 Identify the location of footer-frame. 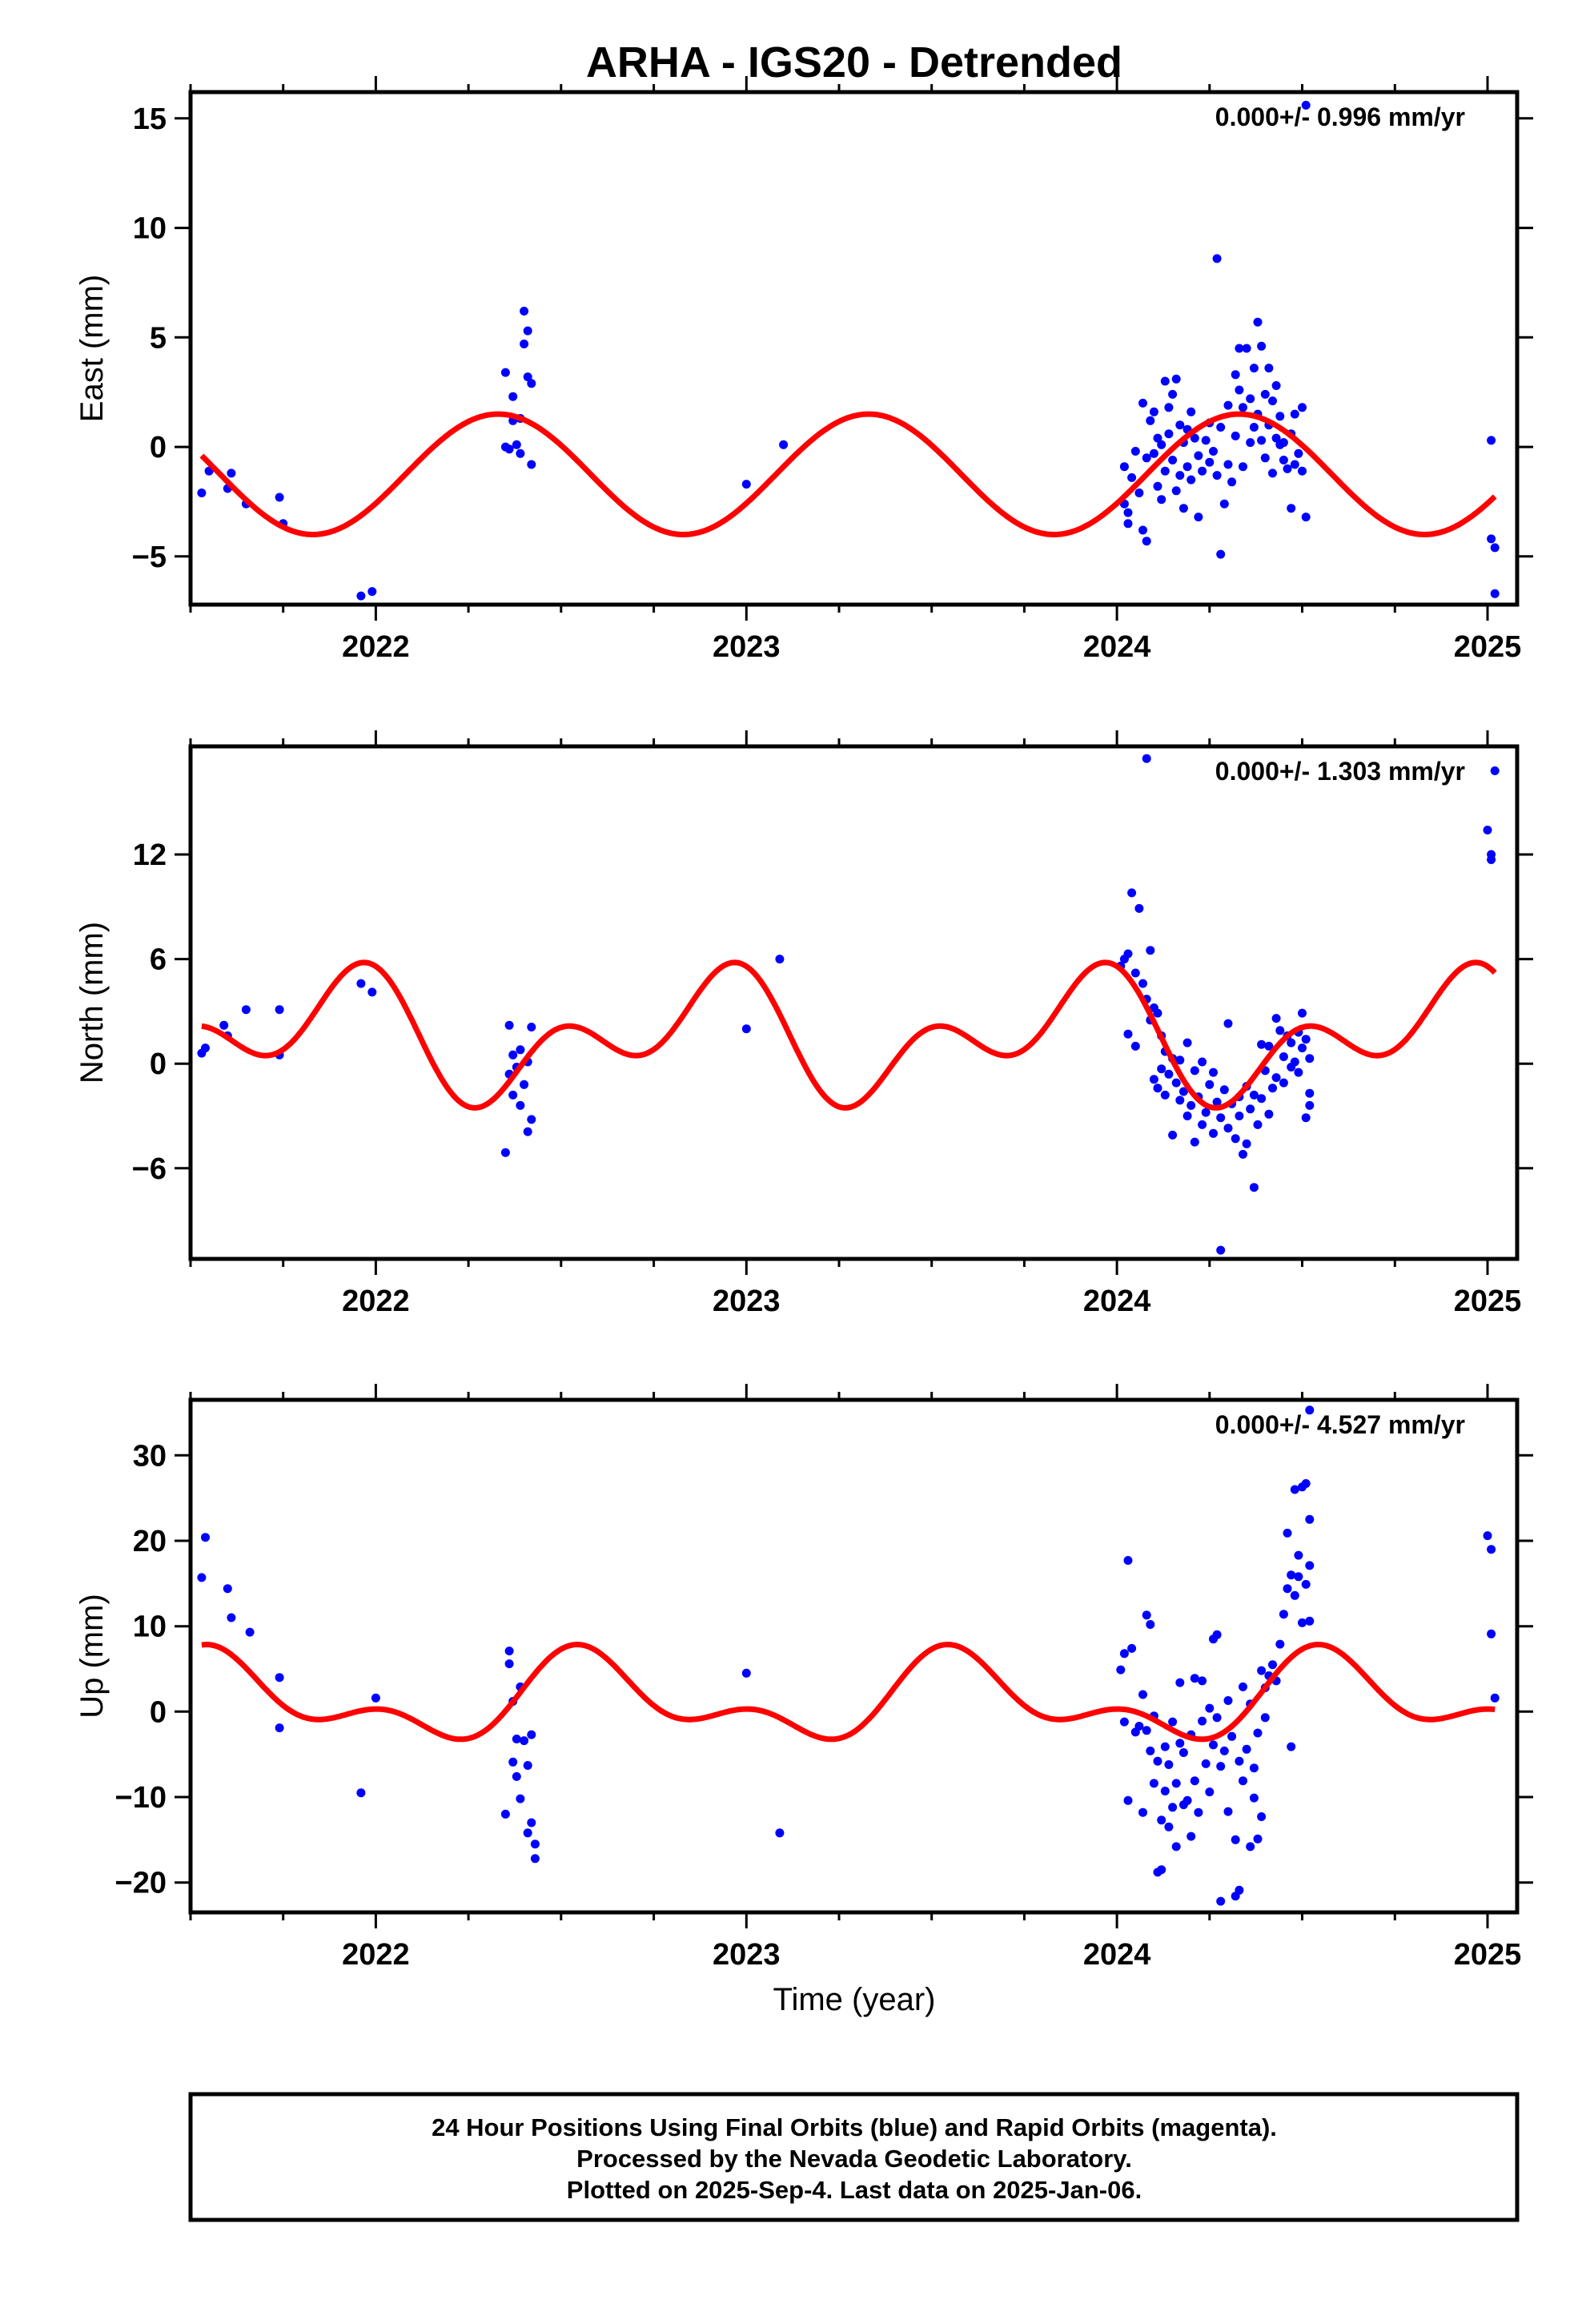
(854, 2157).